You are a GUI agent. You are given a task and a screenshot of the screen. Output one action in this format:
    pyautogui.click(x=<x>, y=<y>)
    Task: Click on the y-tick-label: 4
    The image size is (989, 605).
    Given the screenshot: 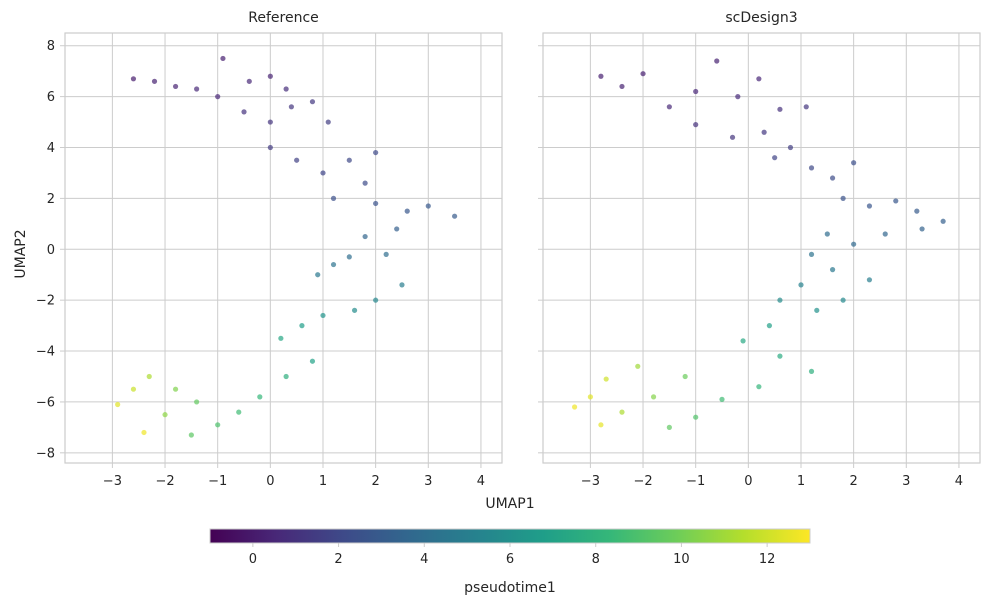 What is the action you would take?
    pyautogui.click(x=51, y=148)
    